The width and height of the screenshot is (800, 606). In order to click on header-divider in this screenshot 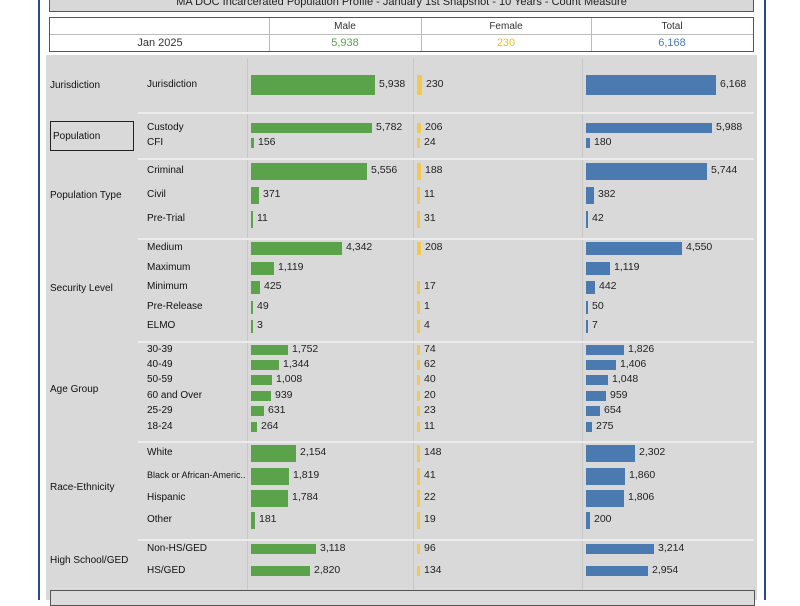, I will do `click(401, 34)`.